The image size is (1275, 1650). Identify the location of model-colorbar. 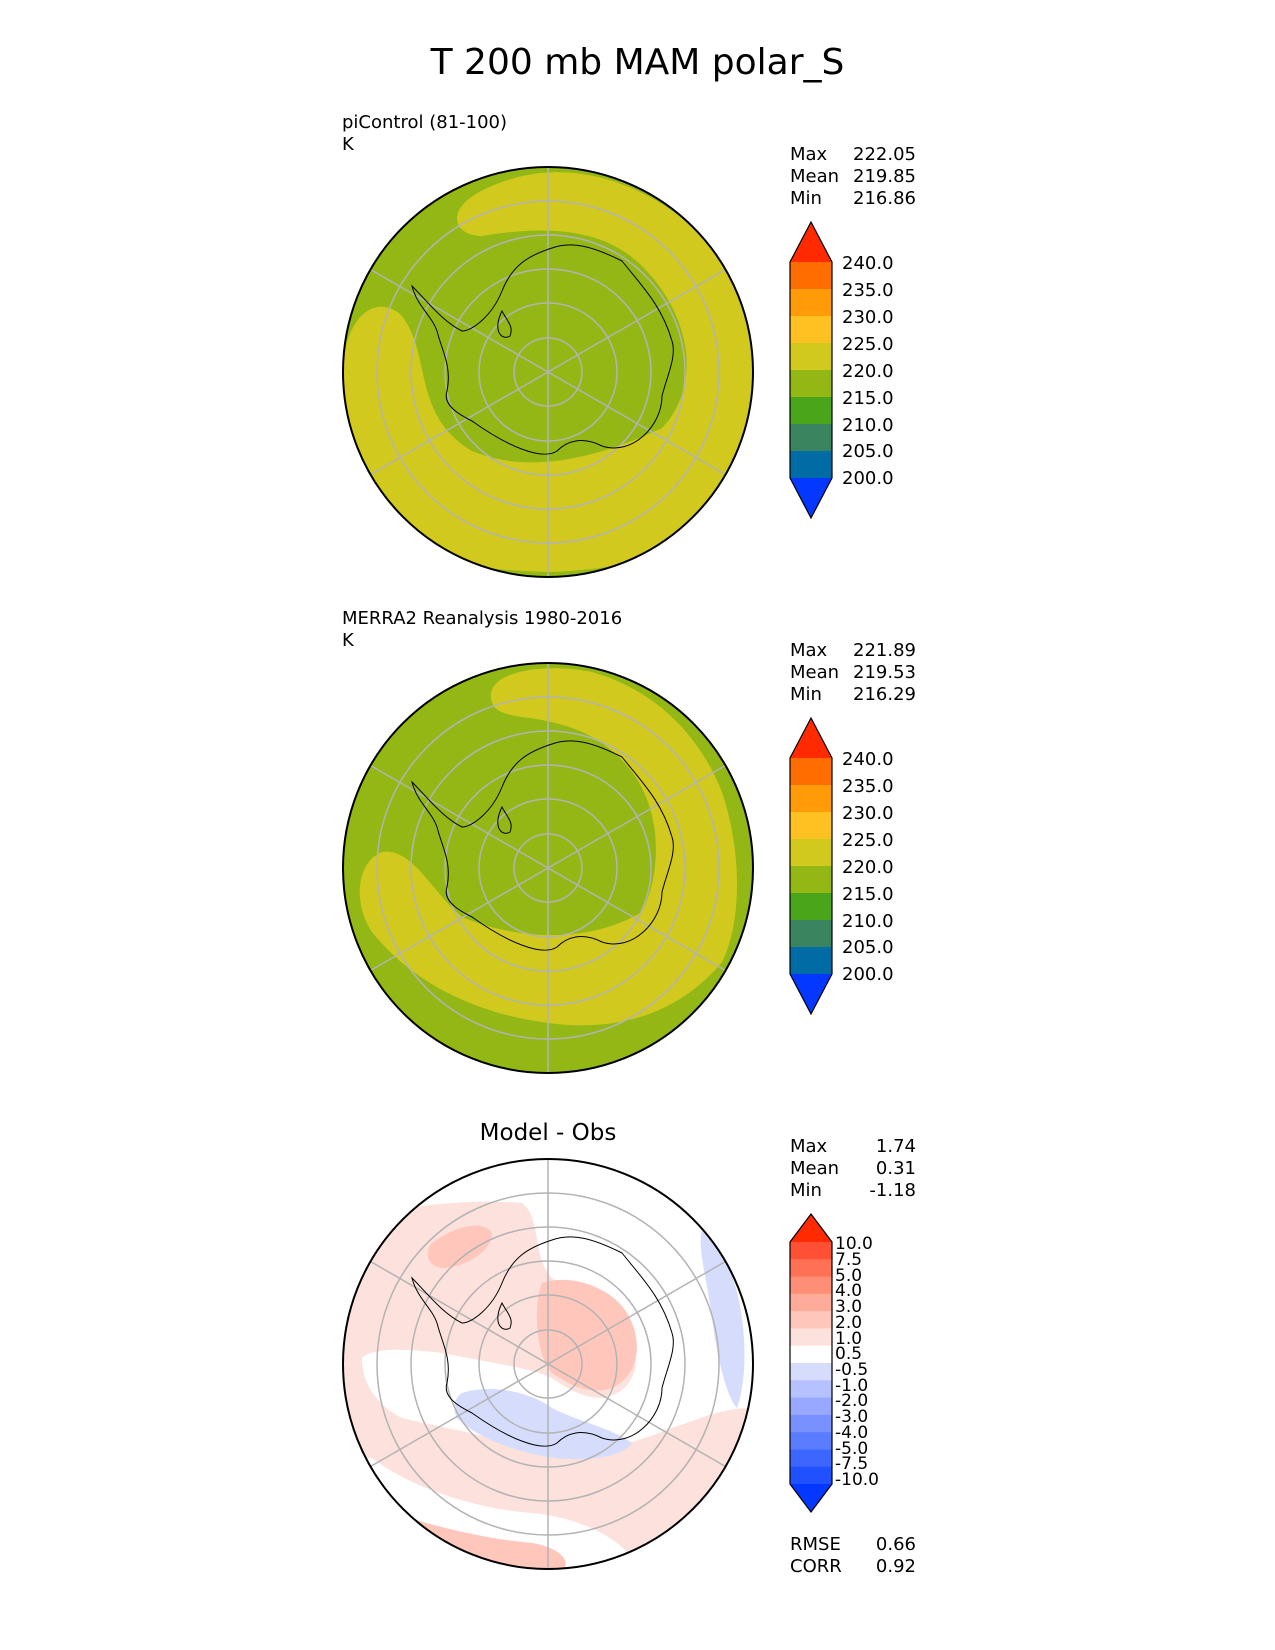
(811, 370).